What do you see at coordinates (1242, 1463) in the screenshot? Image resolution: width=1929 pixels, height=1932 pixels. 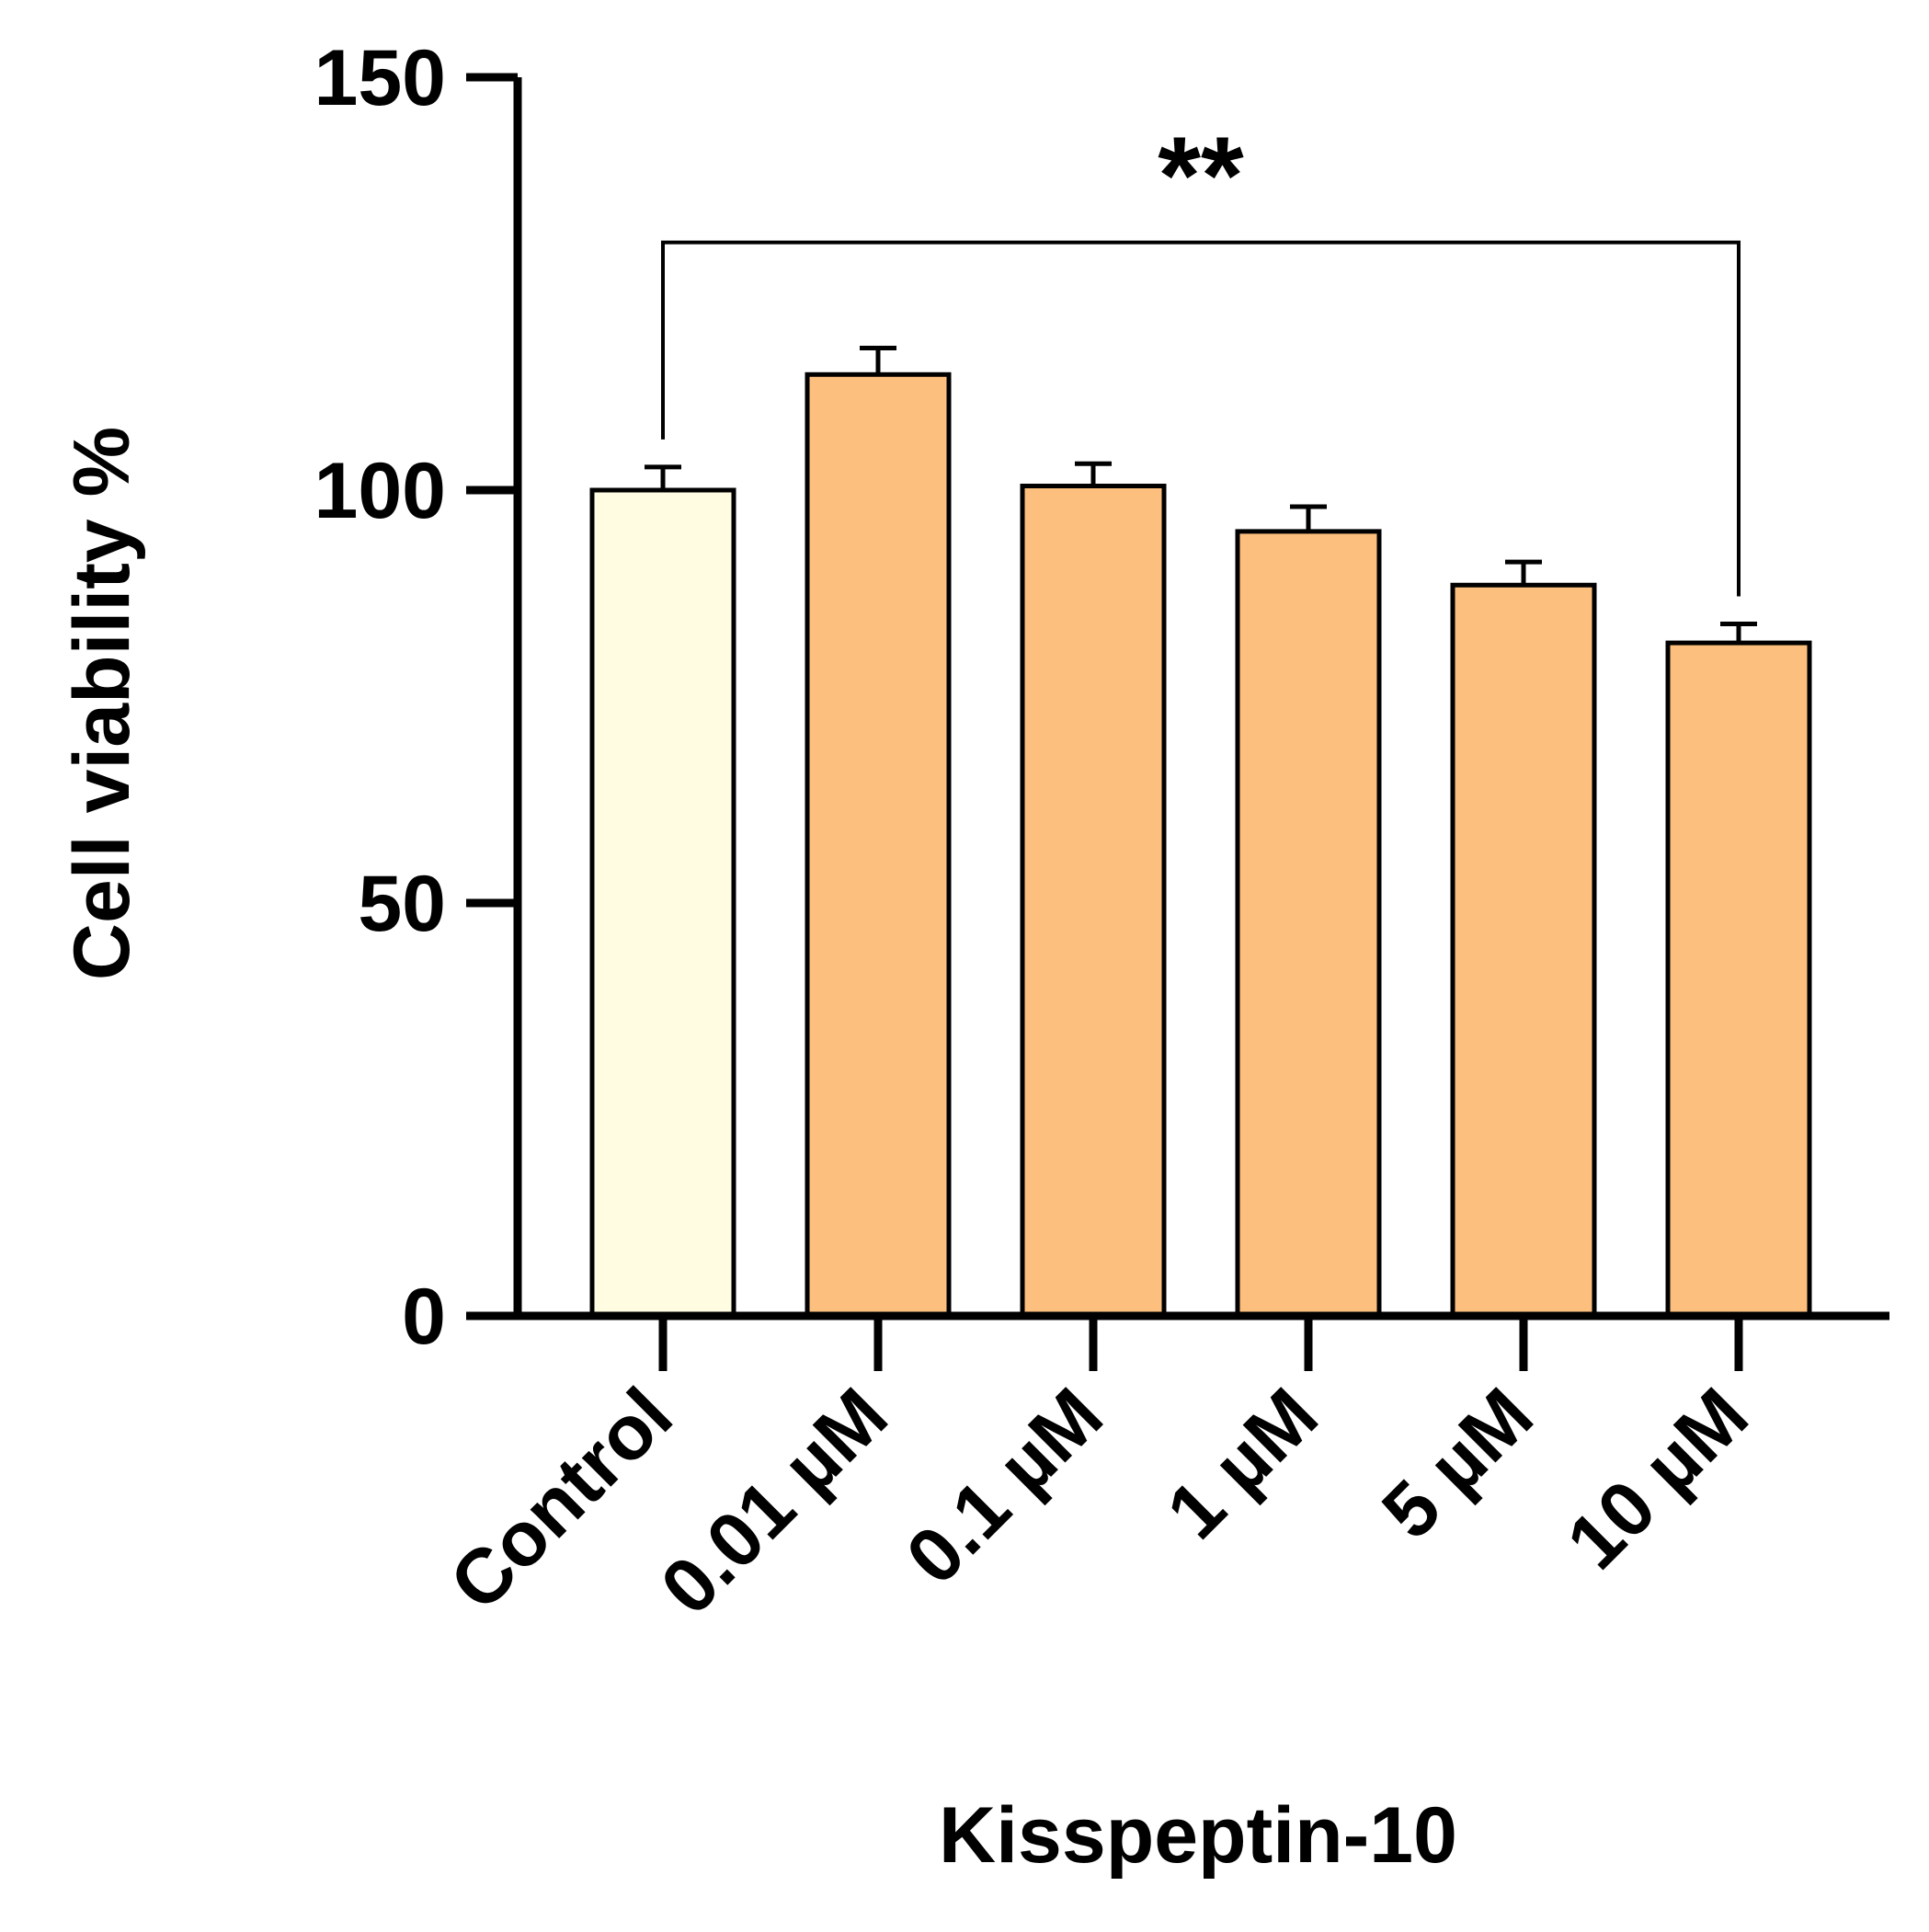 I see `x-tick-label: 1 µM` at bounding box center [1242, 1463].